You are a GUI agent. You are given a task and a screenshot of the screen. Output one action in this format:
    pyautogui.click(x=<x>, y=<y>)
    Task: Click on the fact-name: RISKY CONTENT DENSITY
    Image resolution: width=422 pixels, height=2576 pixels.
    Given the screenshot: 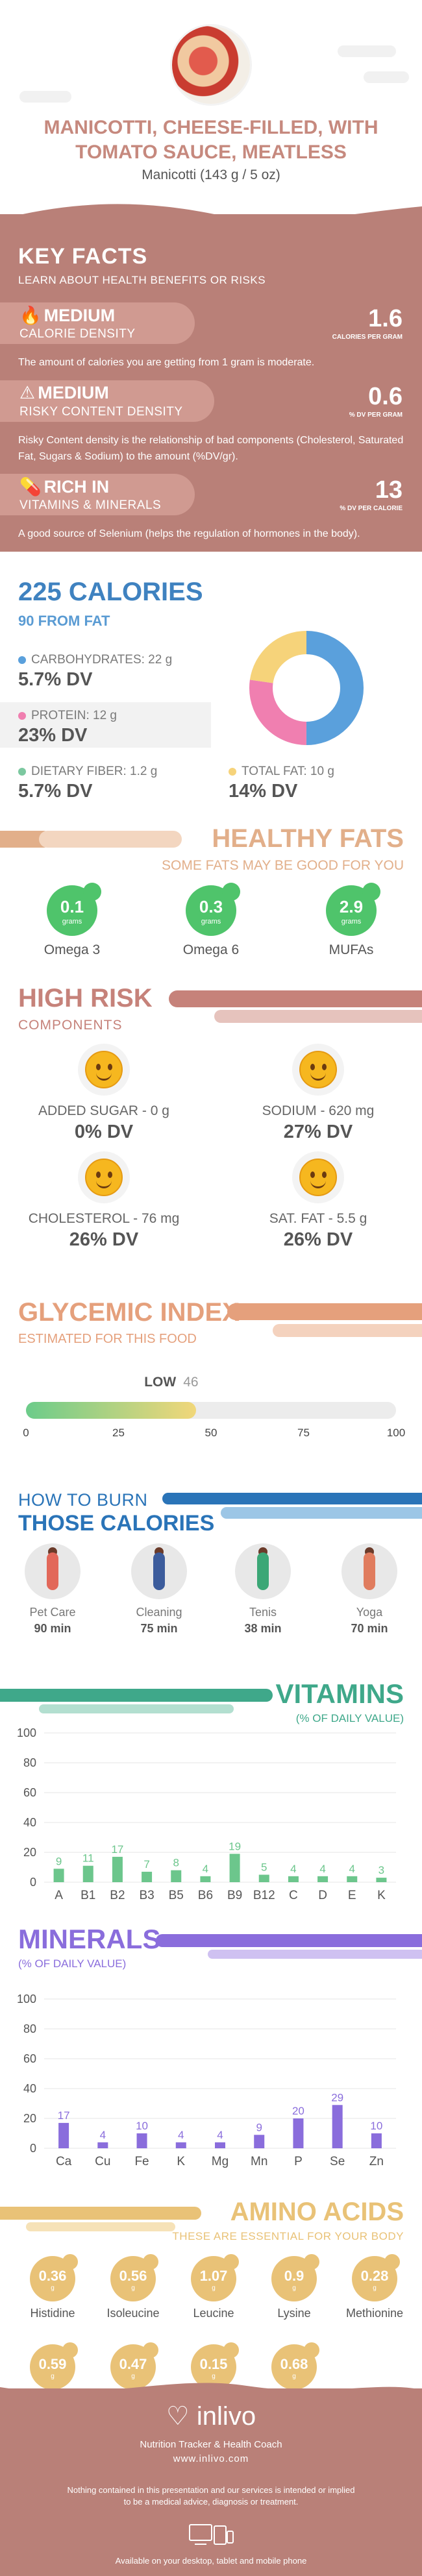 What is the action you would take?
    pyautogui.click(x=101, y=412)
    